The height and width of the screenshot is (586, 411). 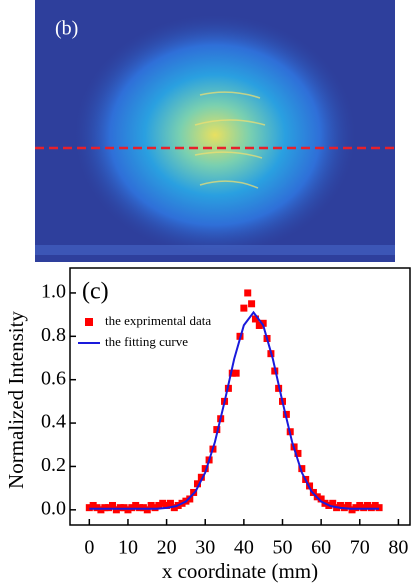 I want to click on y-tick-label: 0.2, so click(x=53, y=465).